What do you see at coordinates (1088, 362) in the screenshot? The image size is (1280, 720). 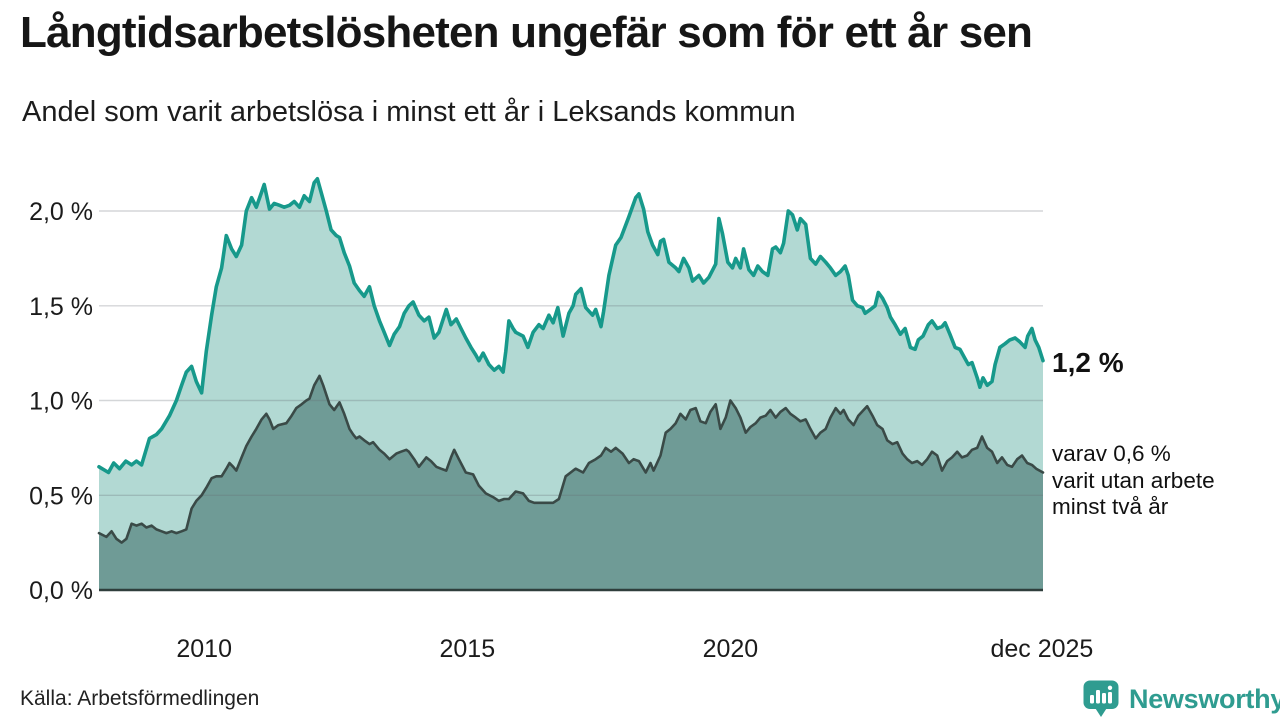 I see `latest-value-label: 1,2 %` at bounding box center [1088, 362].